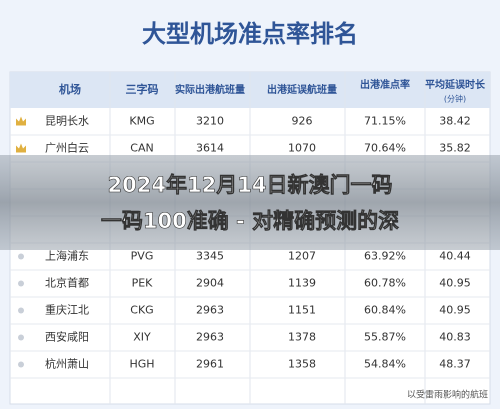 The height and width of the screenshot is (409, 500). What do you see at coordinates (302, 121) in the screenshot?
I see `table-cell: 926` at bounding box center [302, 121].